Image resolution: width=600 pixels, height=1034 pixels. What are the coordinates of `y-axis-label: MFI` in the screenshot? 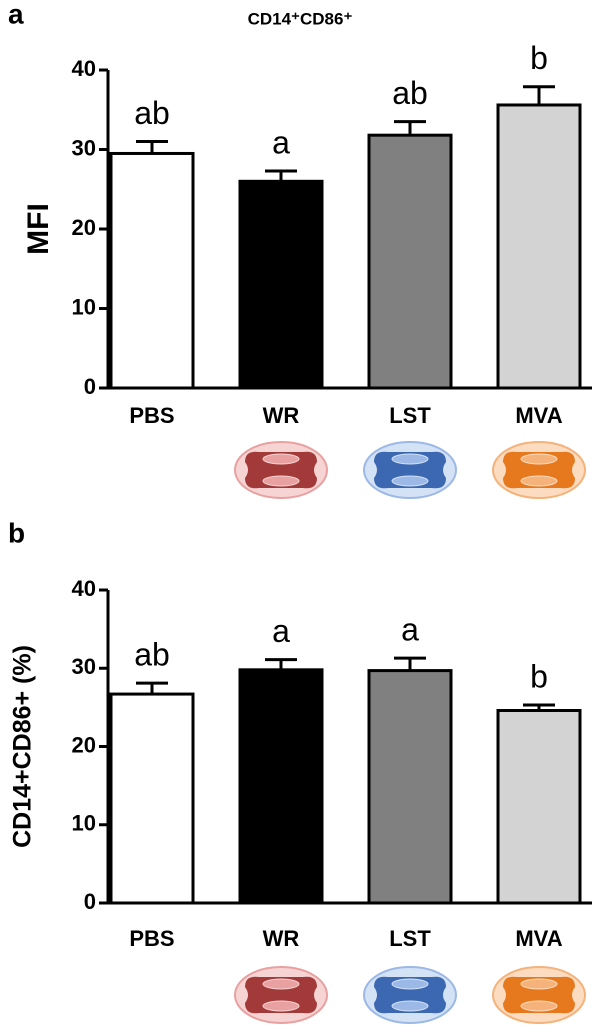 It's located at (38, 229).